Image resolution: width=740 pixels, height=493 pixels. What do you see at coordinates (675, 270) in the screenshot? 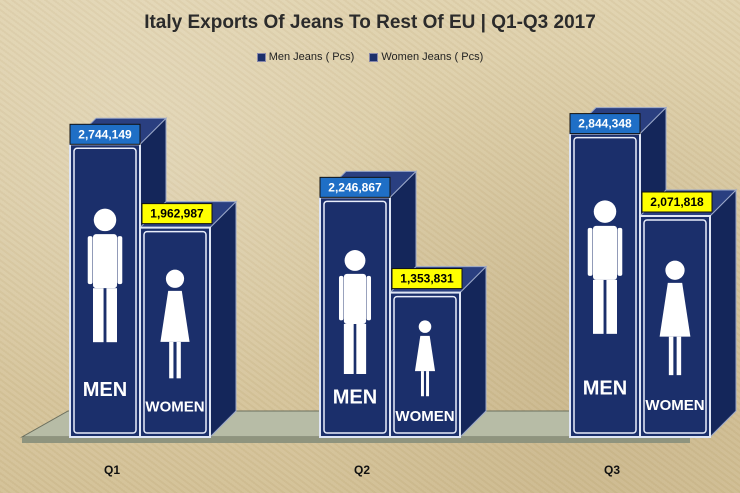
I see `bar-q3-women-figure-head` at bounding box center [675, 270].